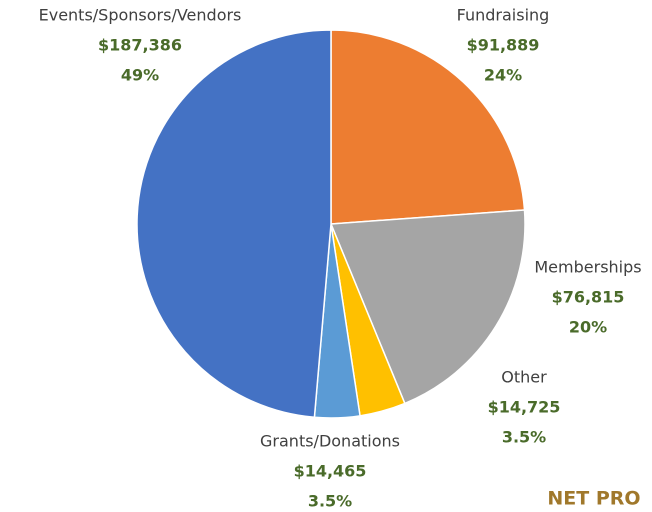  What do you see at coordinates (588, 297) in the screenshot?
I see `slice-value: $76,815` at bounding box center [588, 297].